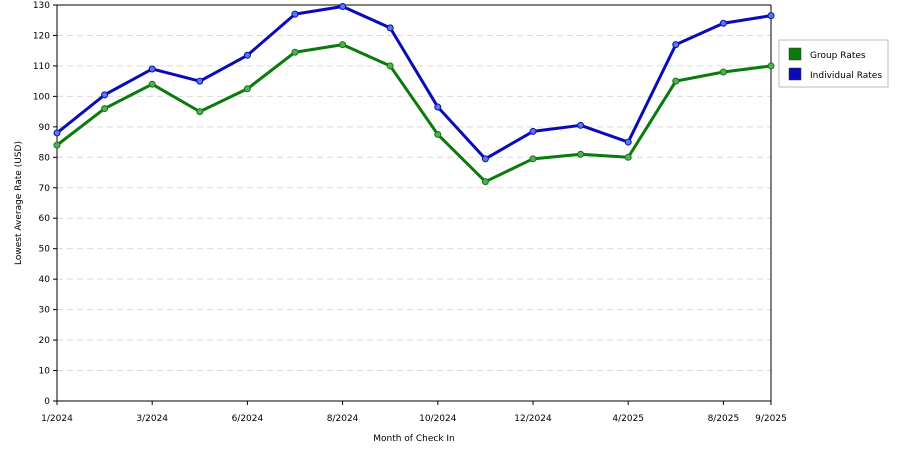  I want to click on y-tick-label: 10, so click(45, 372).